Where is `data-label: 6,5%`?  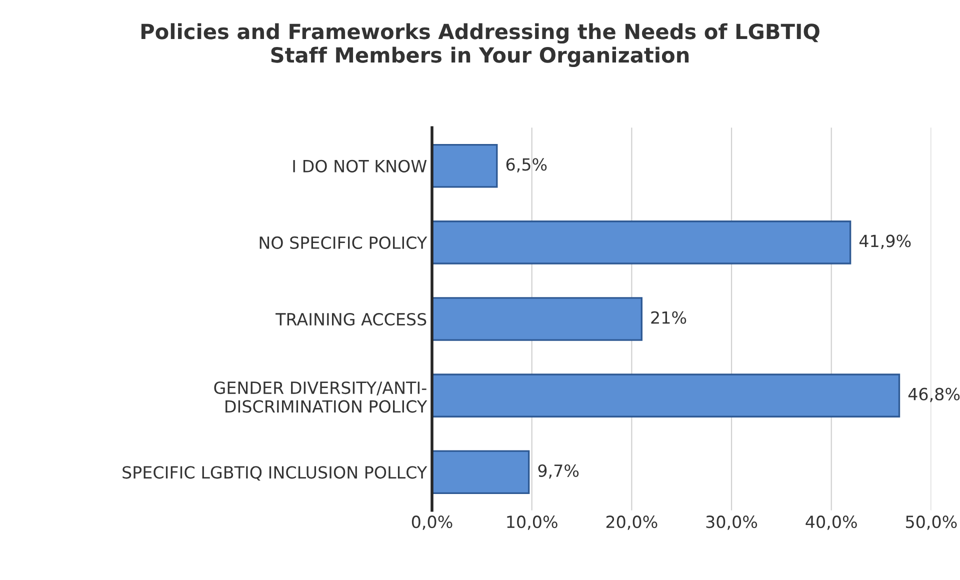 data-label: 6,5% is located at coordinates (526, 165).